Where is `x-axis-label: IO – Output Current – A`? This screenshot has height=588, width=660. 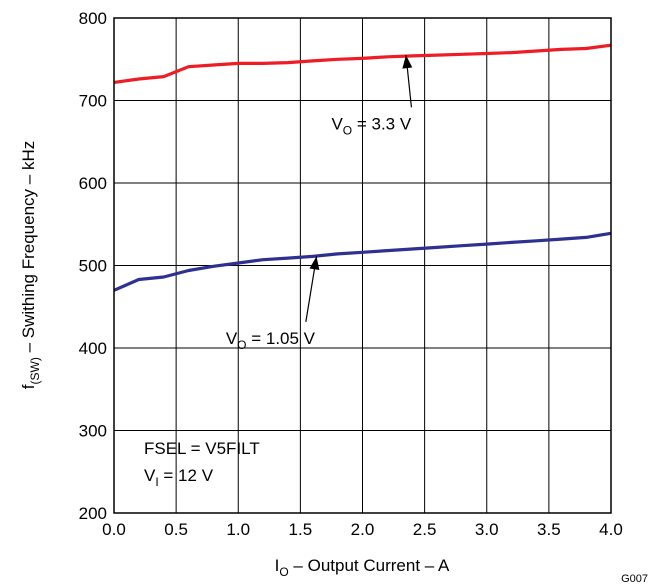
x-axis-label: IO – Output Current – A is located at coordinates (362, 567).